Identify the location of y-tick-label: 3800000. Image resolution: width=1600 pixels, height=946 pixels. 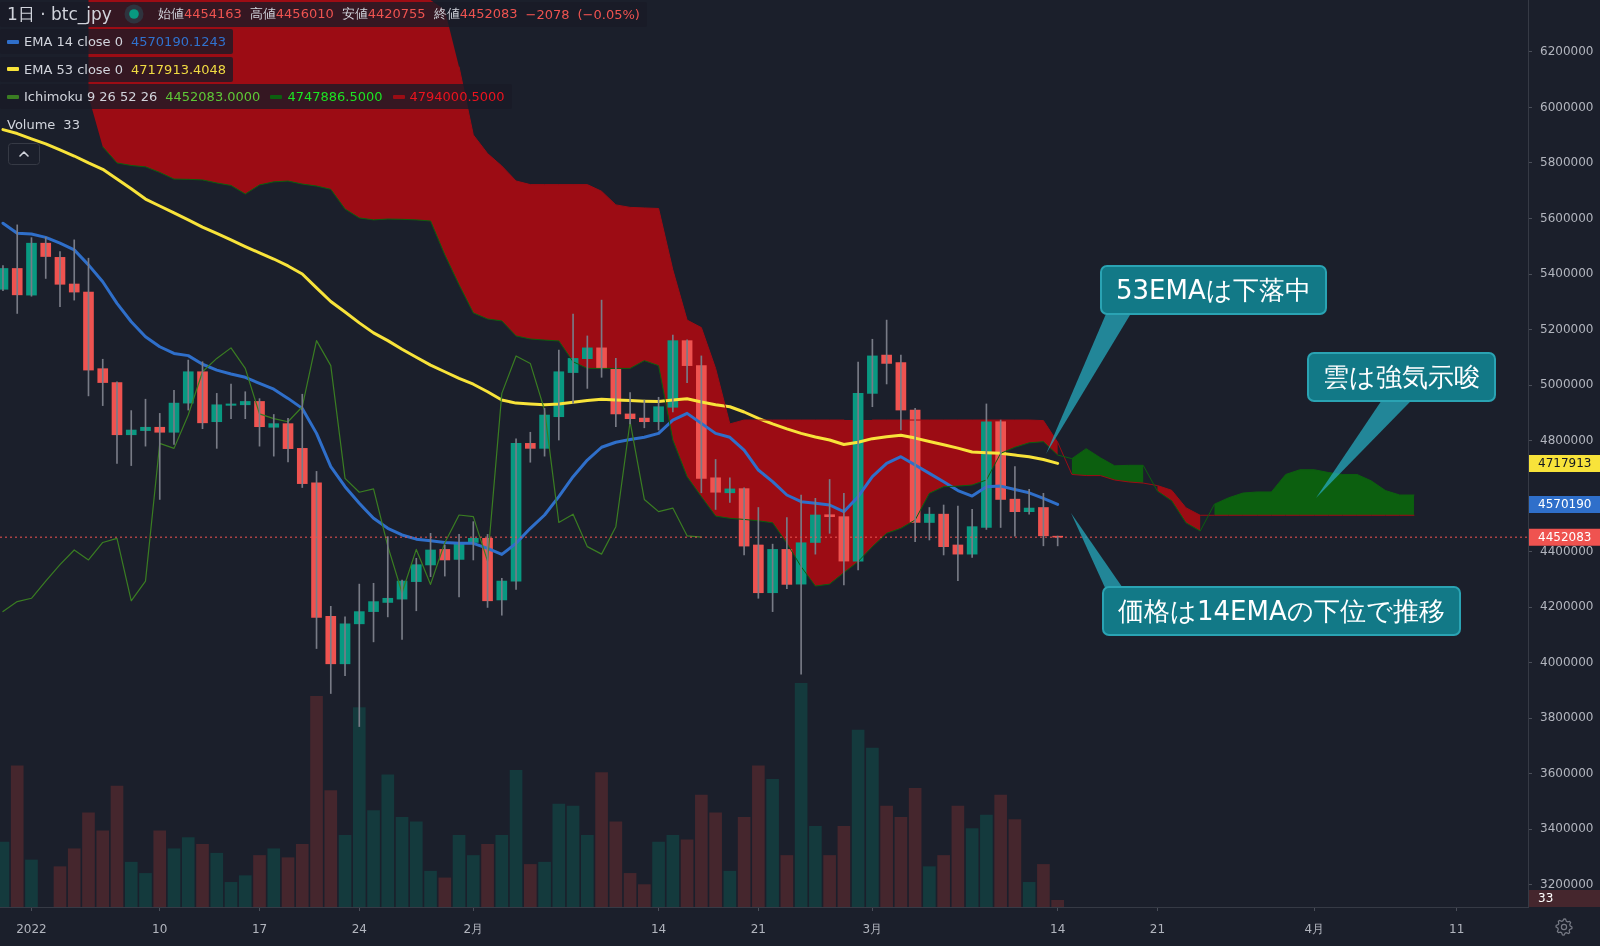
(1567, 717).